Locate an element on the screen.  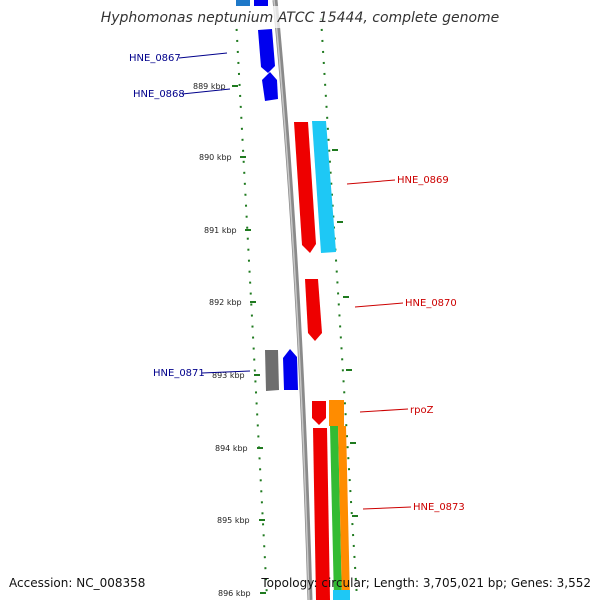
outer-tick-ring is located at coordinates (339, 308).